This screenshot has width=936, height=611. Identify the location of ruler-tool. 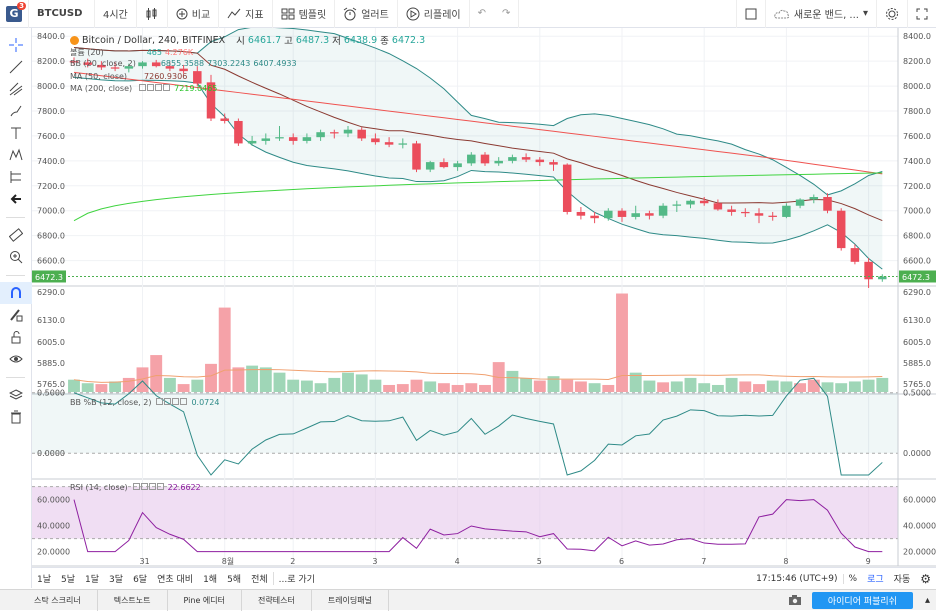
(16, 235).